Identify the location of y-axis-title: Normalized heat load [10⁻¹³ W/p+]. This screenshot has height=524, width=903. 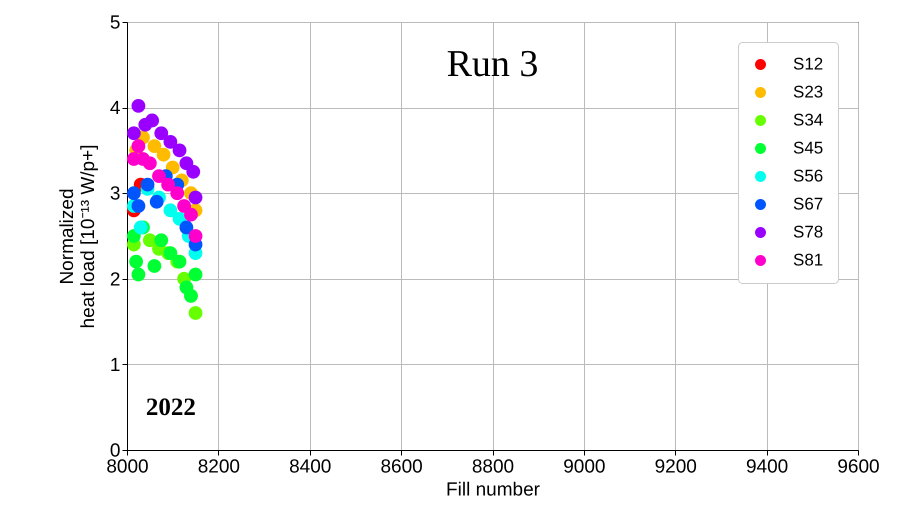
(77, 236).